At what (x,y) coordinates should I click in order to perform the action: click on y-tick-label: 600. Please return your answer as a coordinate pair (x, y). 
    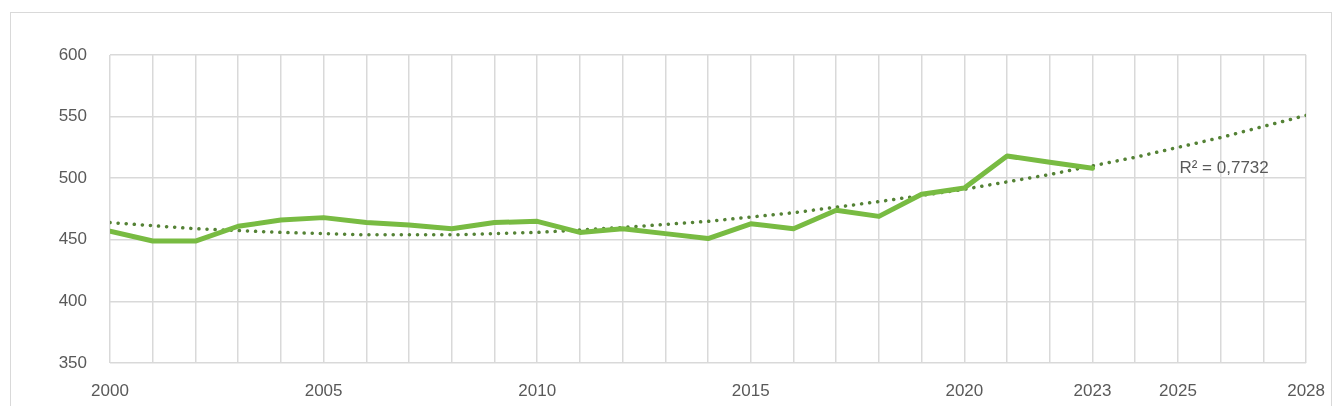
    Looking at the image, I should click on (72, 54).